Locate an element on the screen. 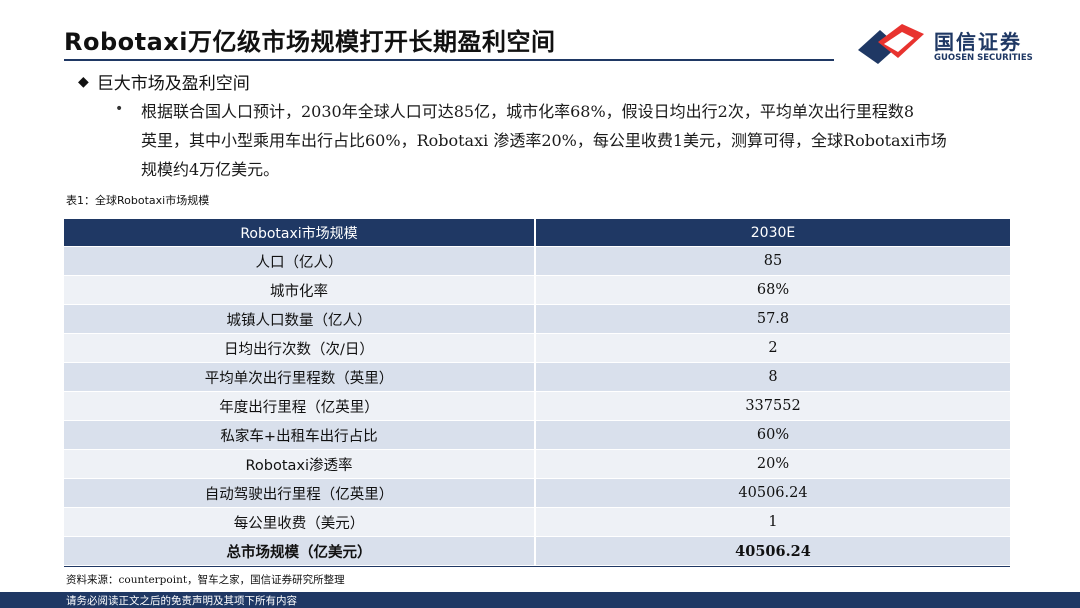 The height and width of the screenshot is (608, 1080). section-heading-text: 巨大市场及盈利空间 is located at coordinates (173, 84).